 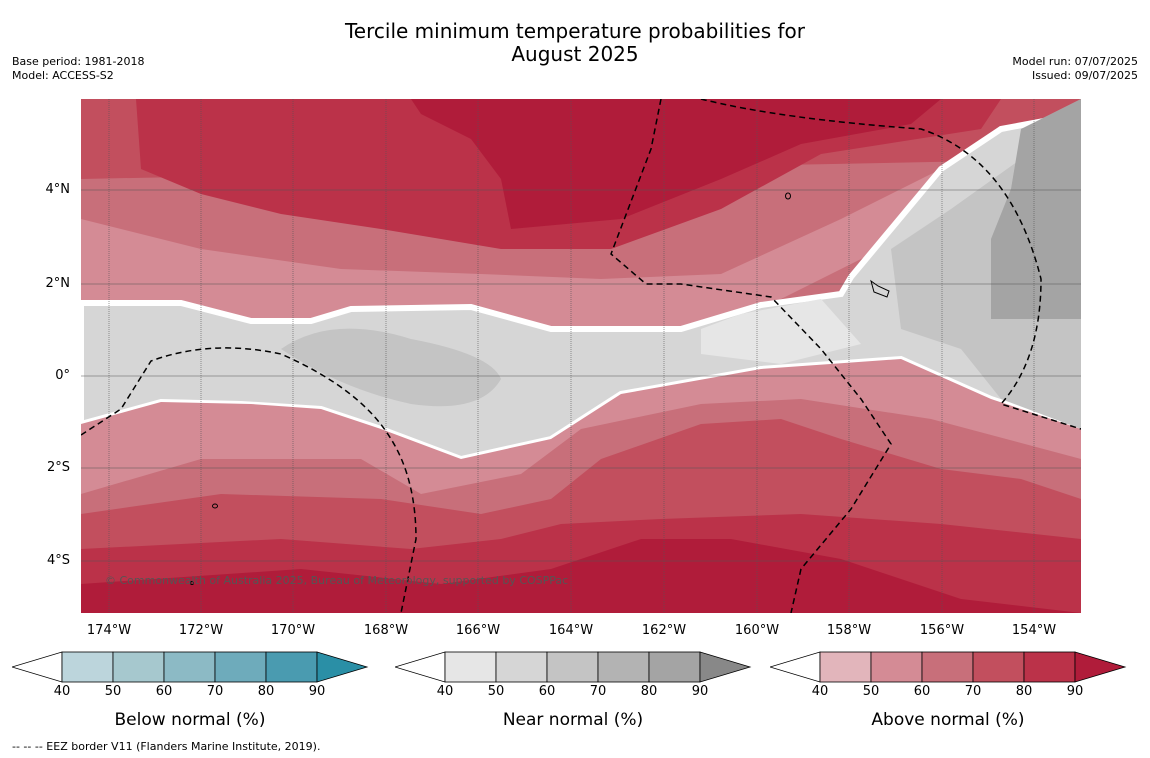 What do you see at coordinates (781, 331) in the screenshot?
I see `near-normal-50-center` at bounding box center [781, 331].